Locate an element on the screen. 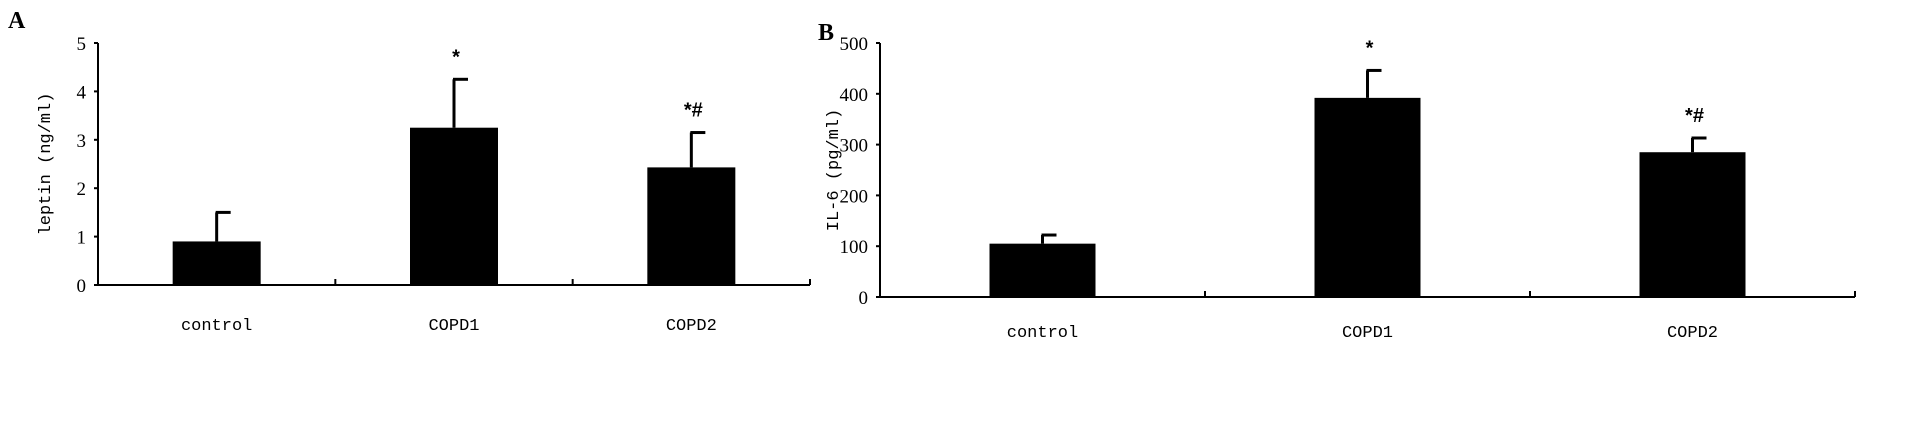 The width and height of the screenshot is (1913, 422). y-tick-label: 5 is located at coordinates (82, 44).